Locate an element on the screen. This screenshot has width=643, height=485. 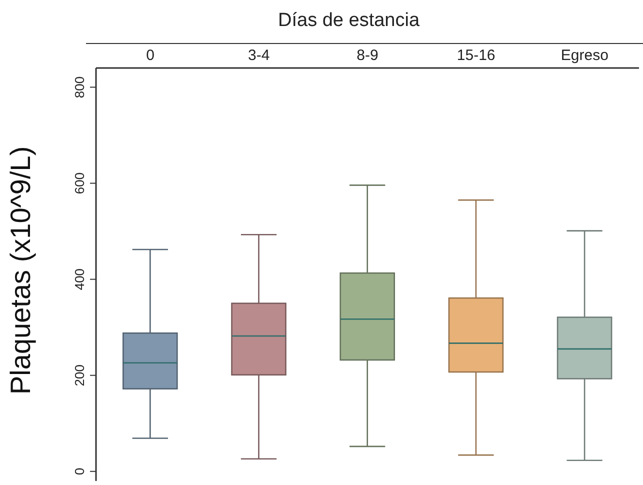
y-tick-label: 800 is located at coordinates (79, 87).